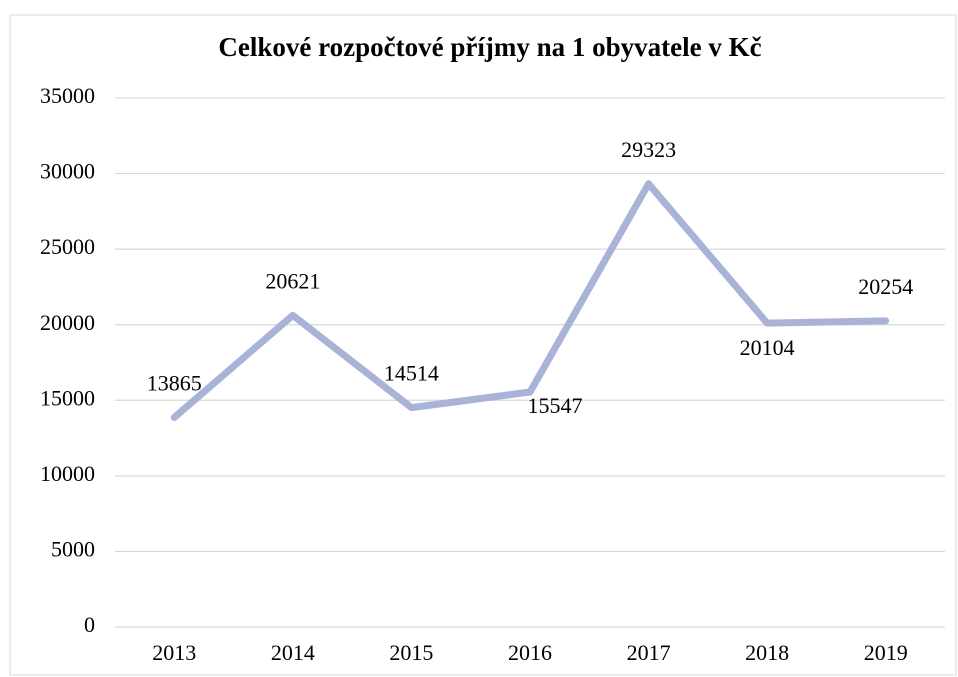 Image resolution: width=958 pixels, height=677 pixels. I want to click on x-tick-label: 2014, so click(293, 652).